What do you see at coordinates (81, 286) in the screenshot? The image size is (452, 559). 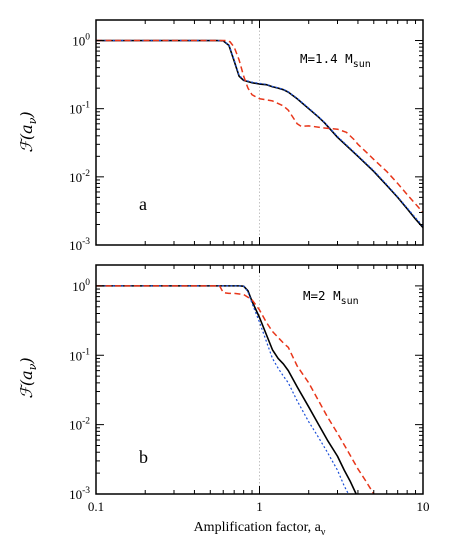 I see `panel-b-y-tick-label: 10⁰` at bounding box center [81, 286].